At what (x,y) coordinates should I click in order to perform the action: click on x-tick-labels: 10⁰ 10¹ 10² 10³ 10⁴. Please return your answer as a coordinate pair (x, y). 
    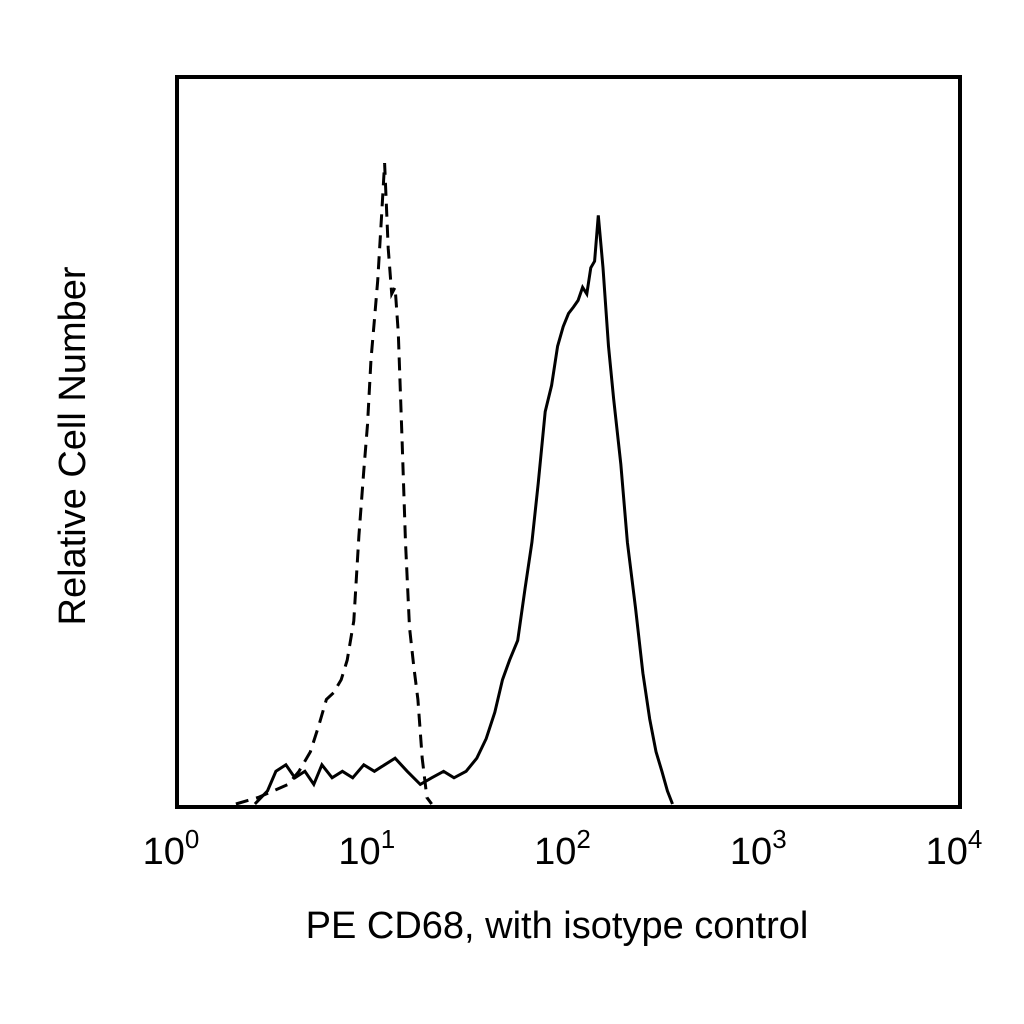
    Looking at the image, I should click on (563, 848).